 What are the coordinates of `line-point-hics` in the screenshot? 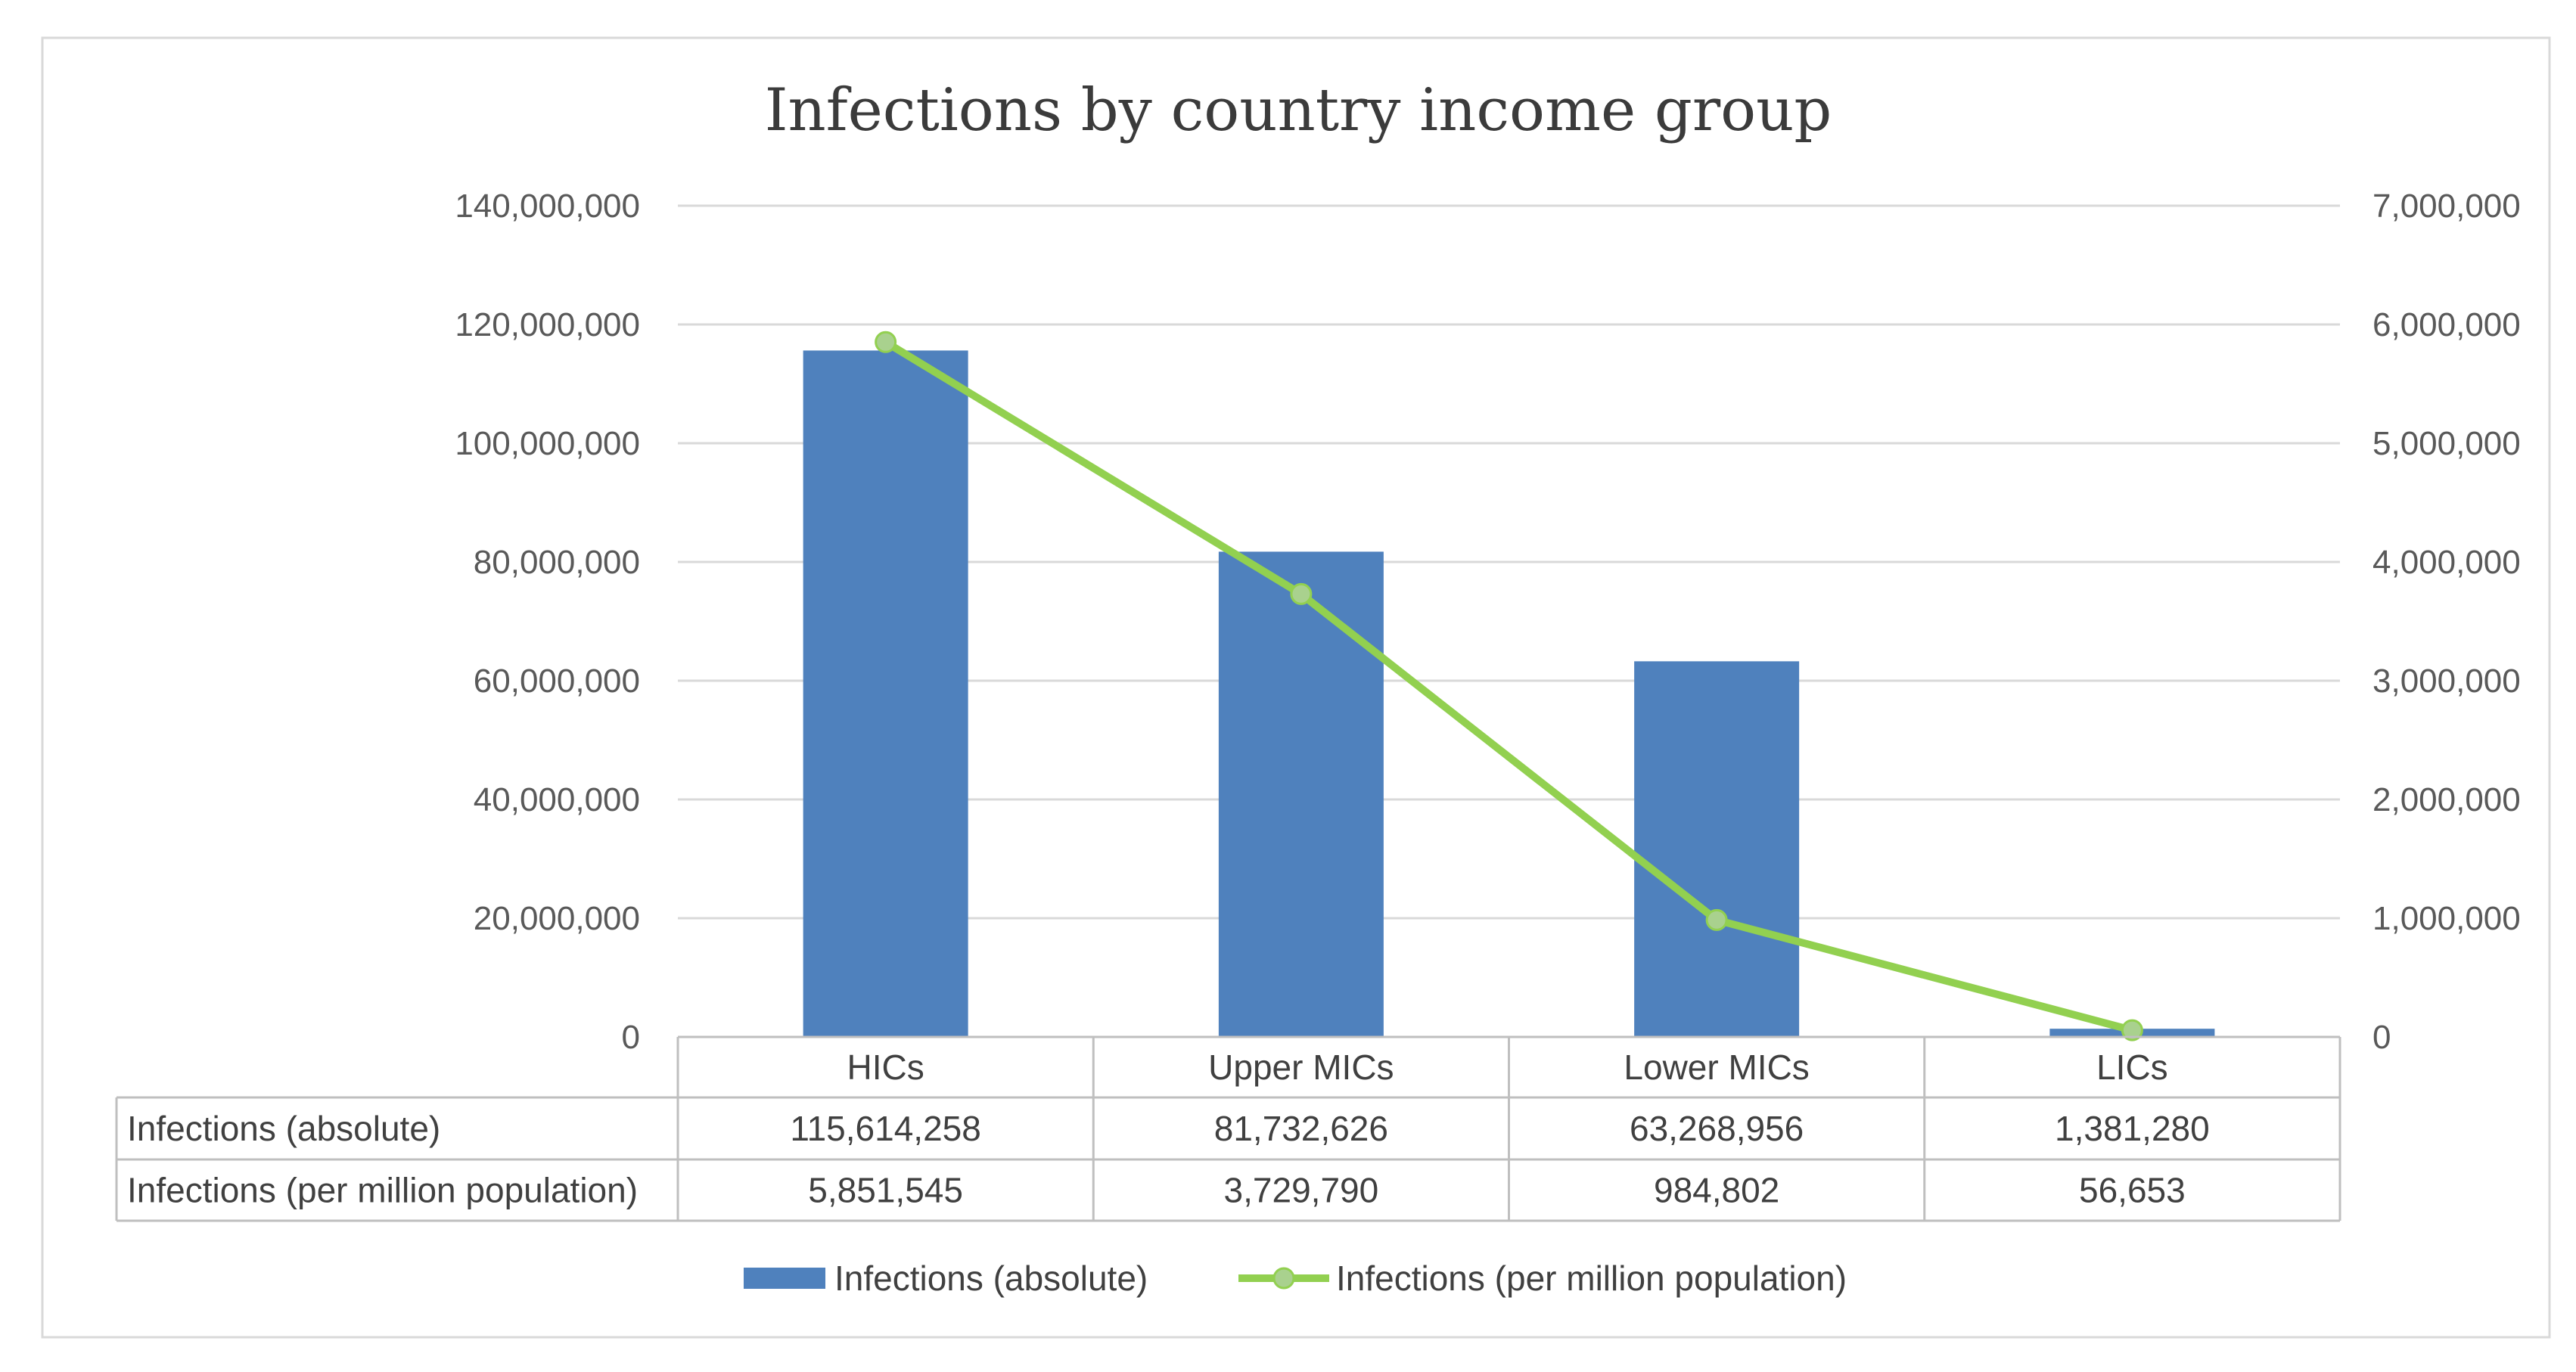 It's located at (886, 342).